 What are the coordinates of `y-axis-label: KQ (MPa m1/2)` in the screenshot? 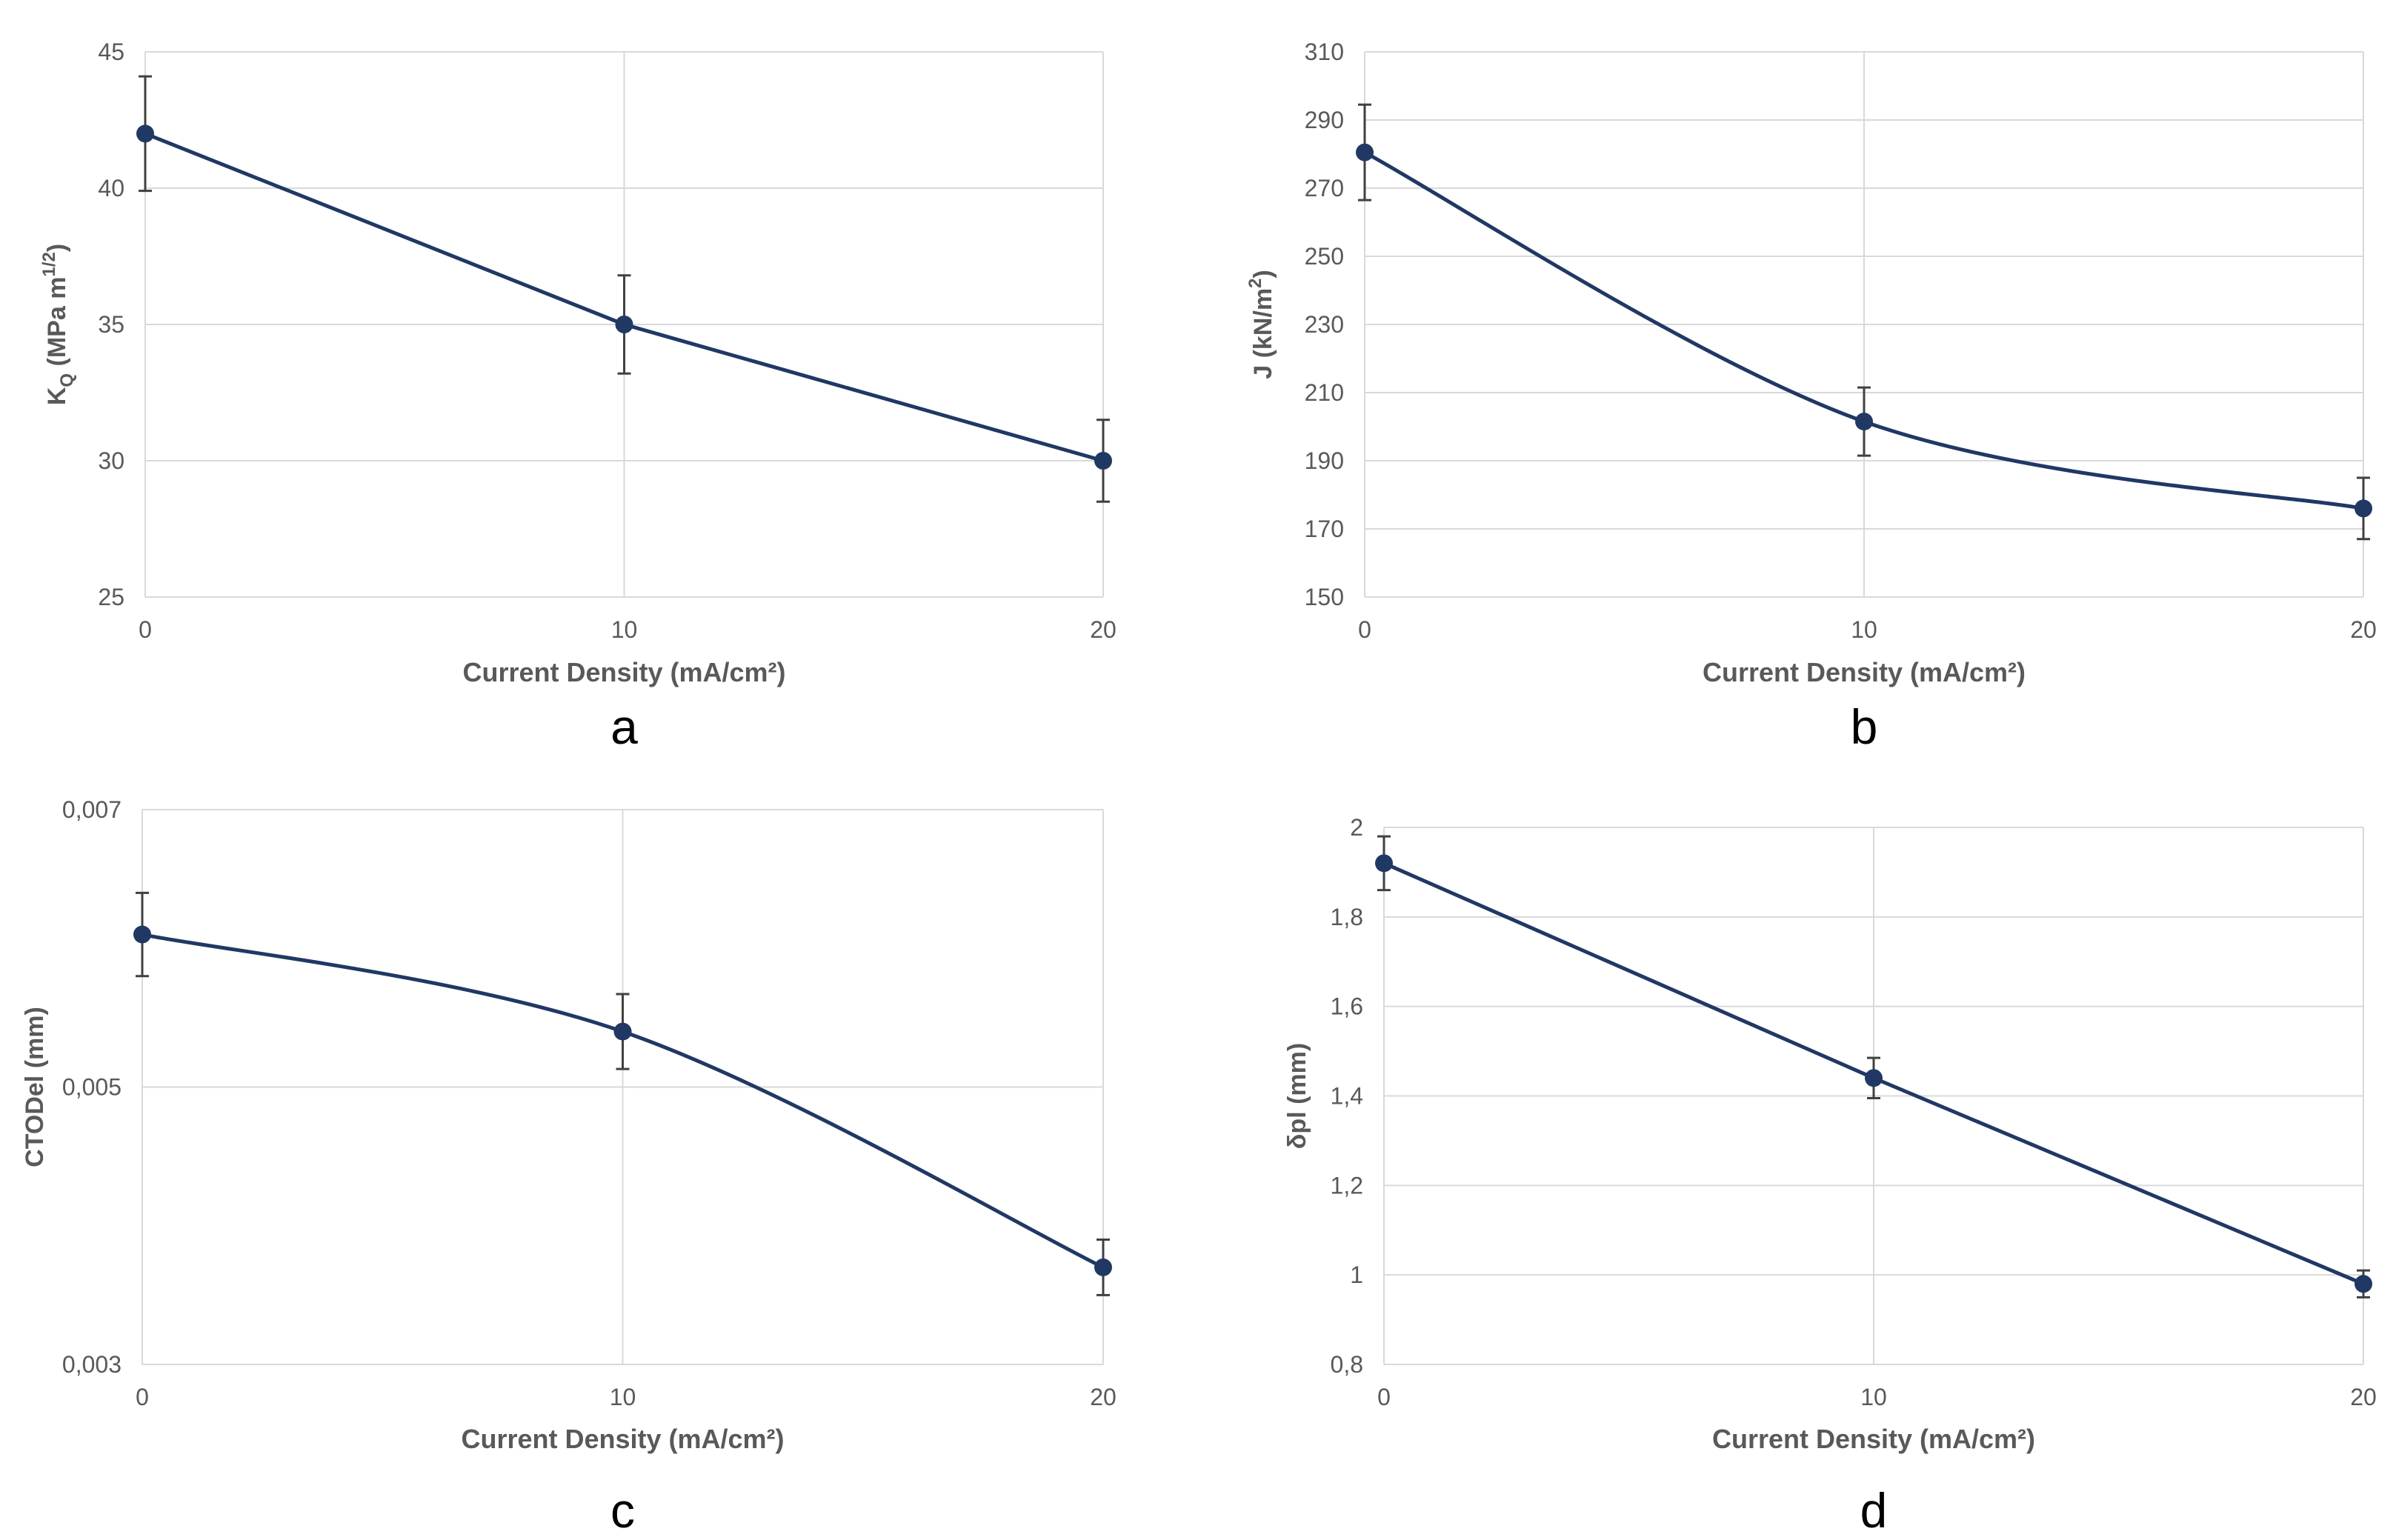 It's located at (58, 324).